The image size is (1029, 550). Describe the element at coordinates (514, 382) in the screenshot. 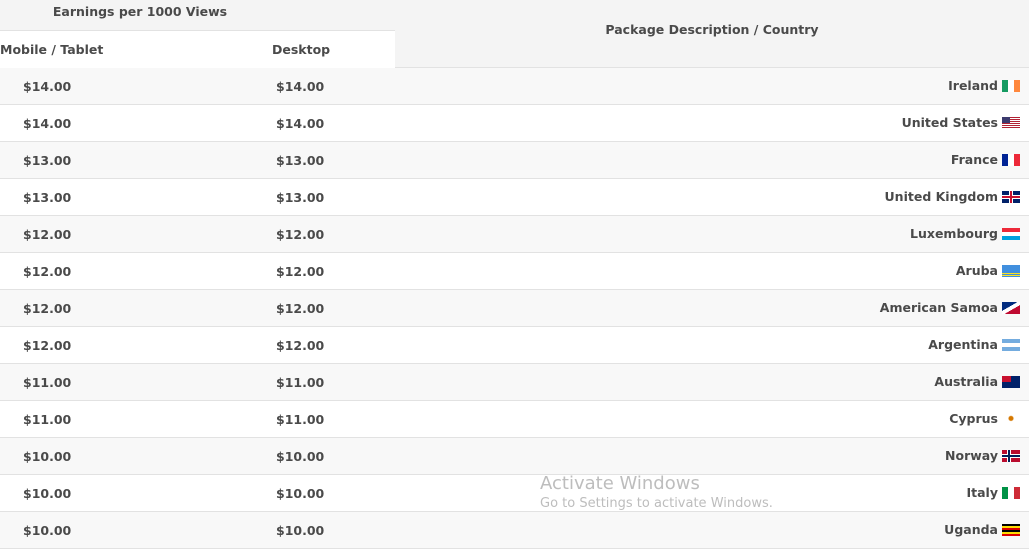

I see `table-row: $11.00 $11.00 Australia` at that location.